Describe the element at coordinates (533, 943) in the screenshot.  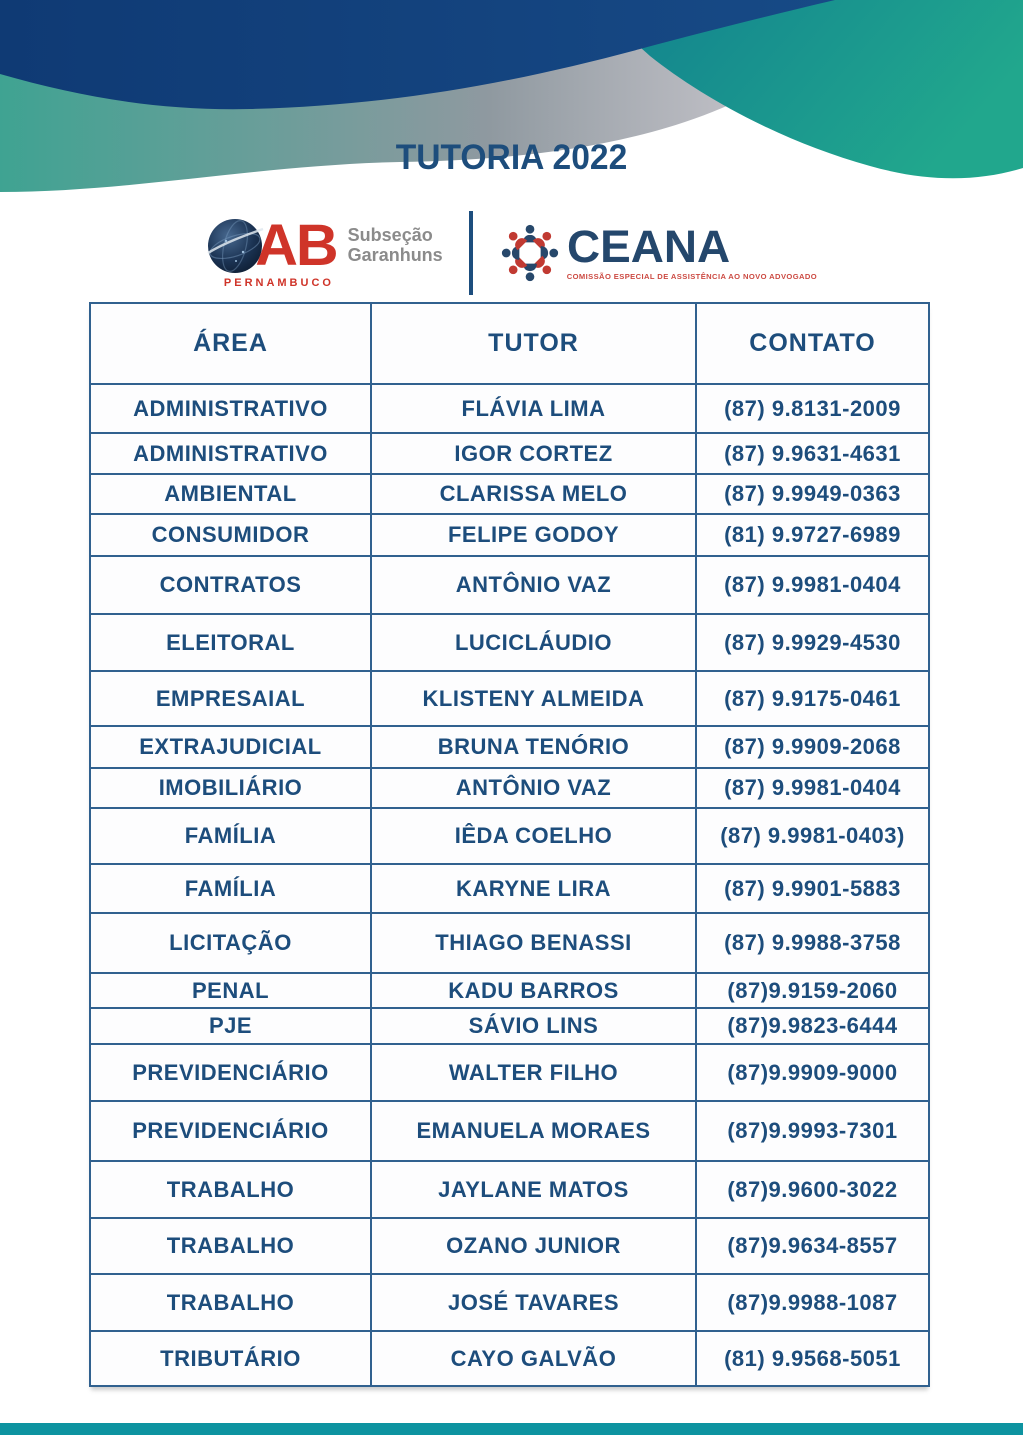
I see `tutor-cell: THIAGO BENASSI` at that location.